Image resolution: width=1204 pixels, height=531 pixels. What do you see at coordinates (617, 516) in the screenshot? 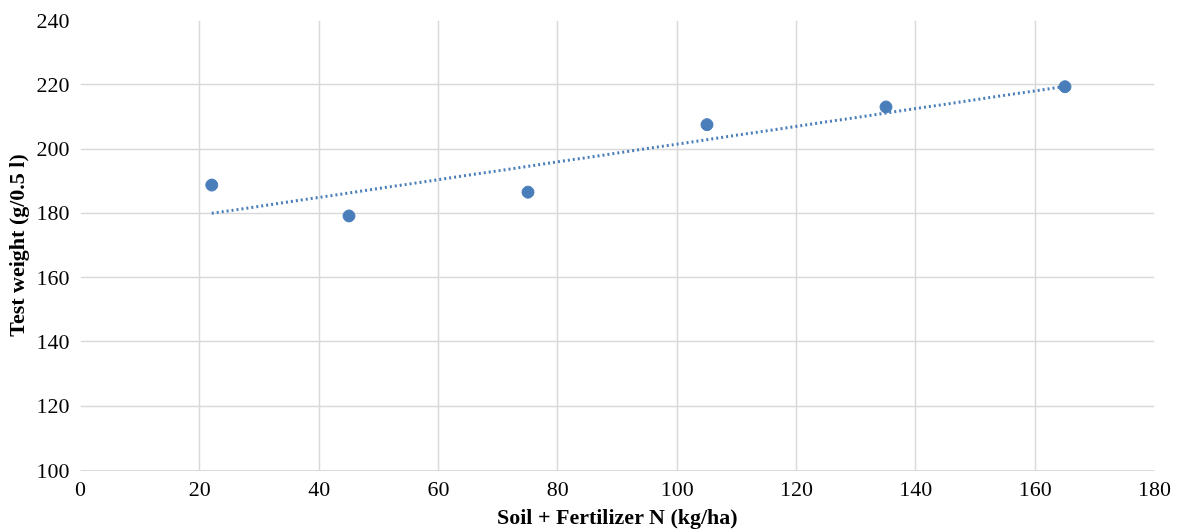
I see `x-axis-title: Soil + Fertilizer N (kg/ha)` at bounding box center [617, 516].